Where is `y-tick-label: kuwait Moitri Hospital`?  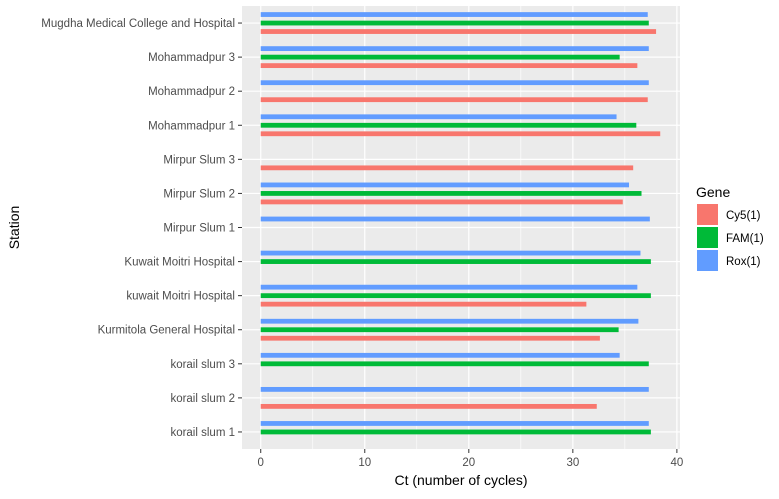 y-tick-label: kuwait Moitri Hospital is located at coordinates (180, 297).